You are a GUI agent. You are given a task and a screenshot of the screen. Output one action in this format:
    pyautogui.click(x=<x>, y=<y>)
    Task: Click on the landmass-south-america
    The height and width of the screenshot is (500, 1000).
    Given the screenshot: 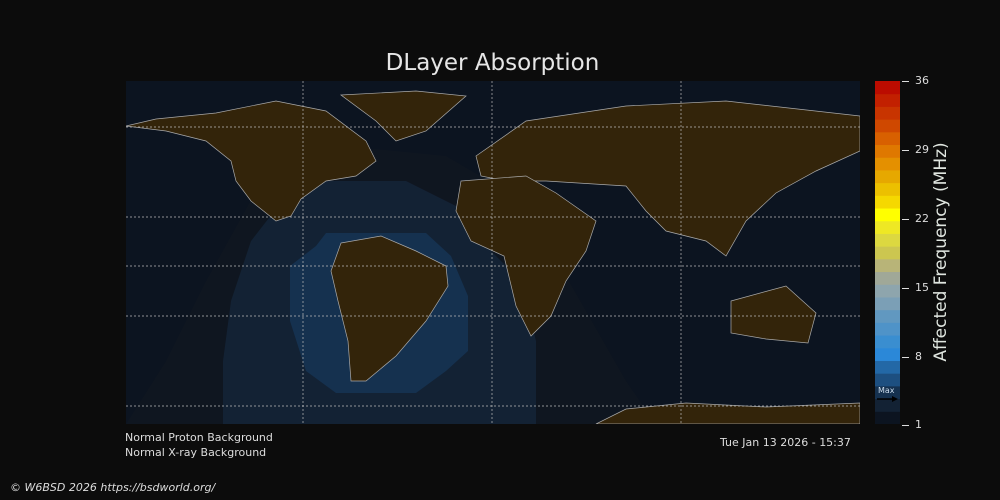 What is the action you would take?
    pyautogui.click(x=389, y=308)
    